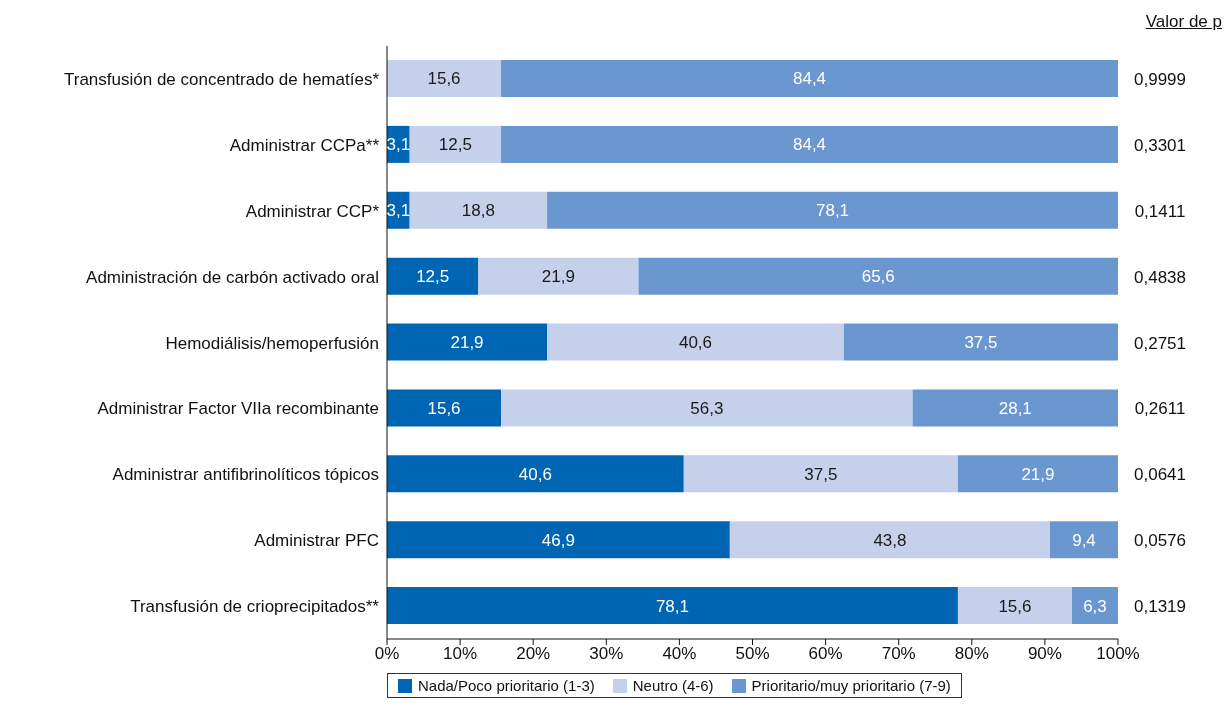 The height and width of the screenshot is (705, 1232). Describe the element at coordinates (1160, 211) in the screenshot. I see `text: 0,1411` at that location.